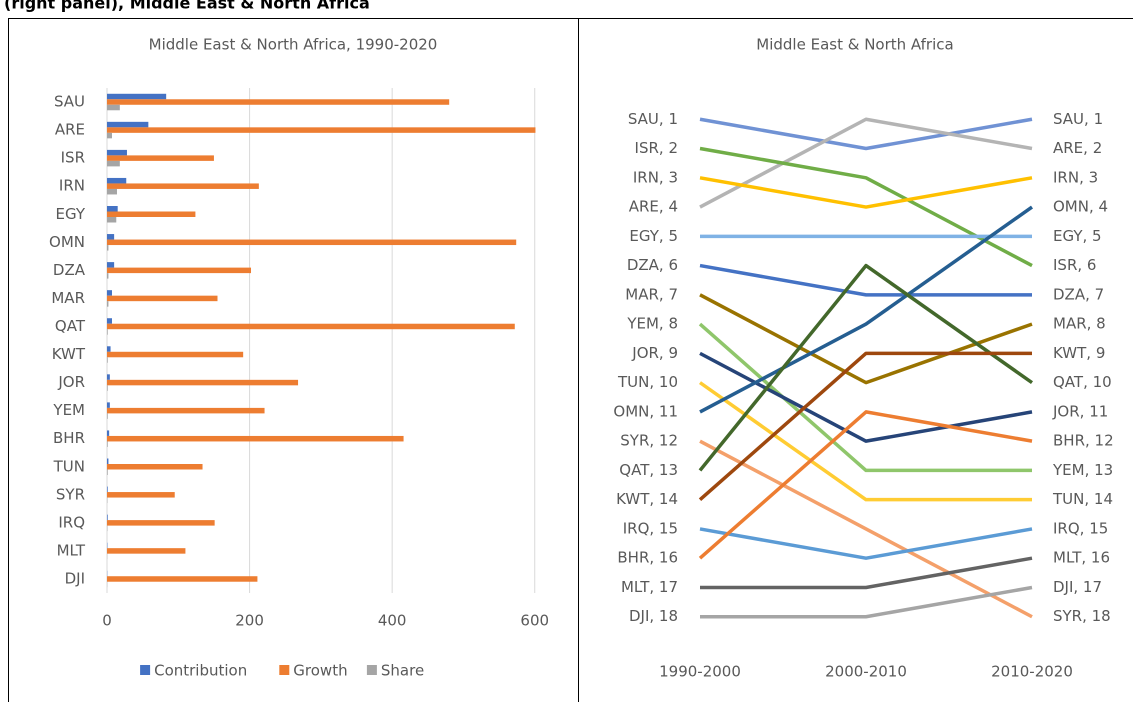 The height and width of the screenshot is (702, 1133). Describe the element at coordinates (651, 294) in the screenshot. I see `data-label: MAR, 7` at that location.